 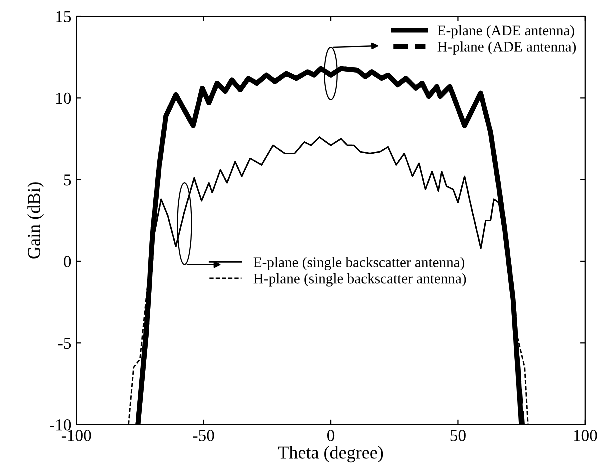 I want to click on y-tick-label: -5, so click(x=65, y=344).